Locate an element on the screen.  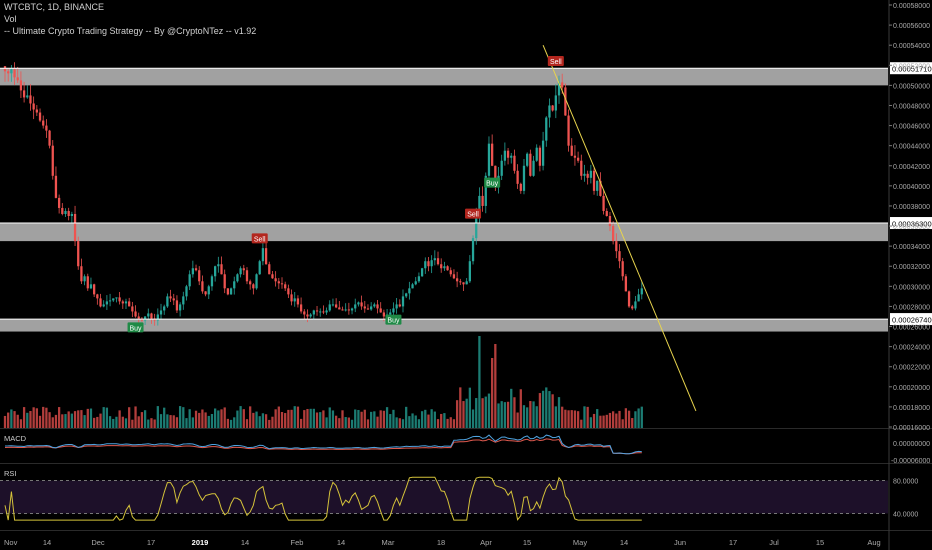
price-tick-label: 0.00024000 is located at coordinates (911, 348).